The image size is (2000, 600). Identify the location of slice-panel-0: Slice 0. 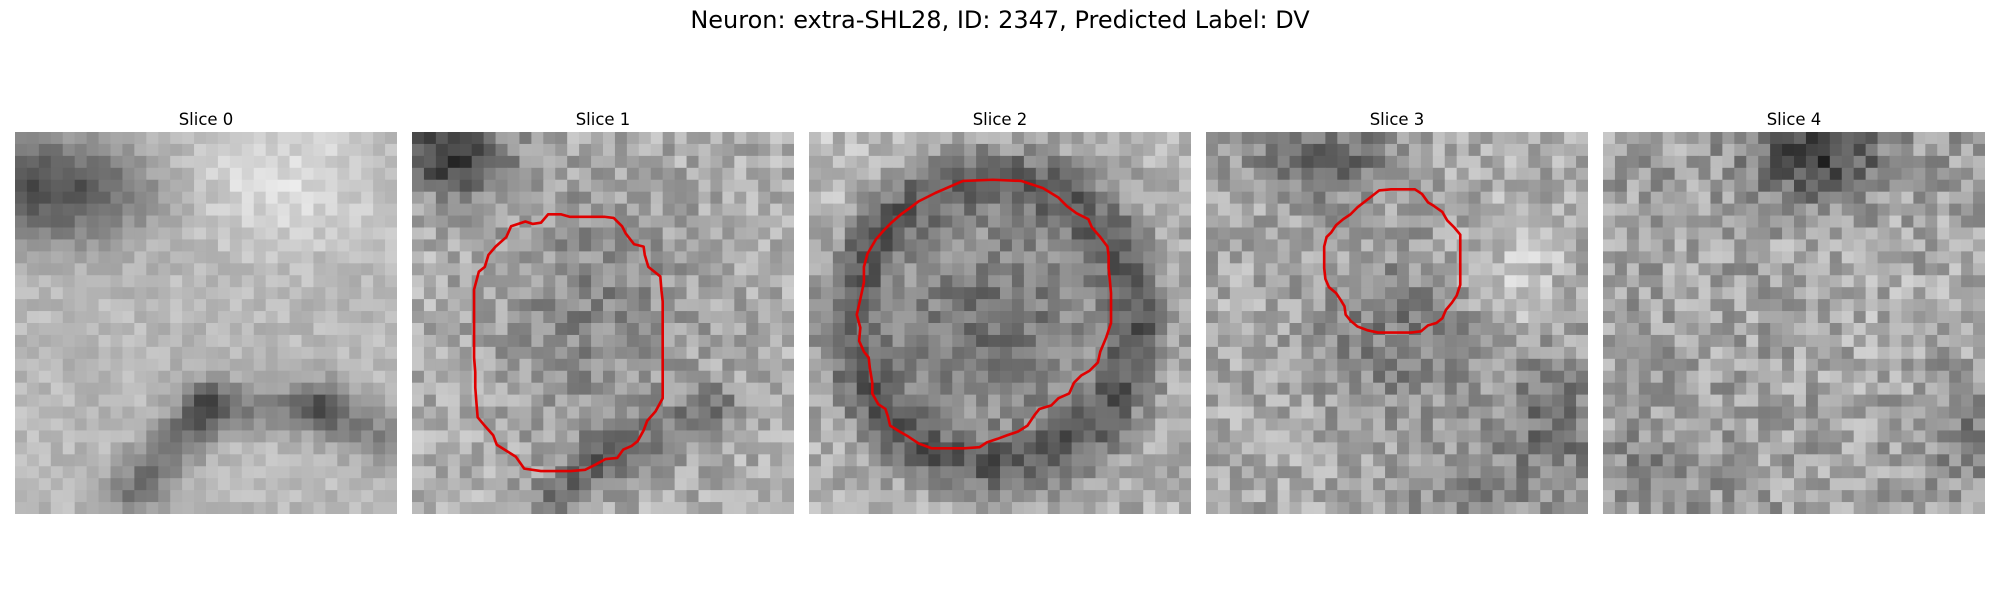
(206, 311).